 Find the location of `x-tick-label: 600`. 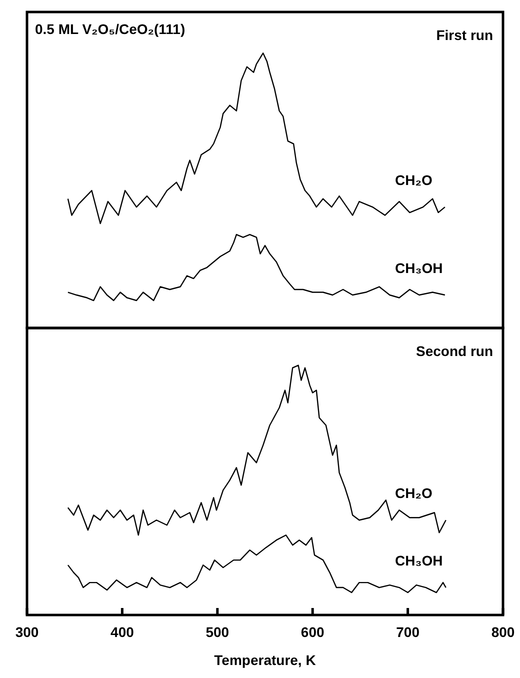

x-tick-label: 600 is located at coordinates (312, 632).